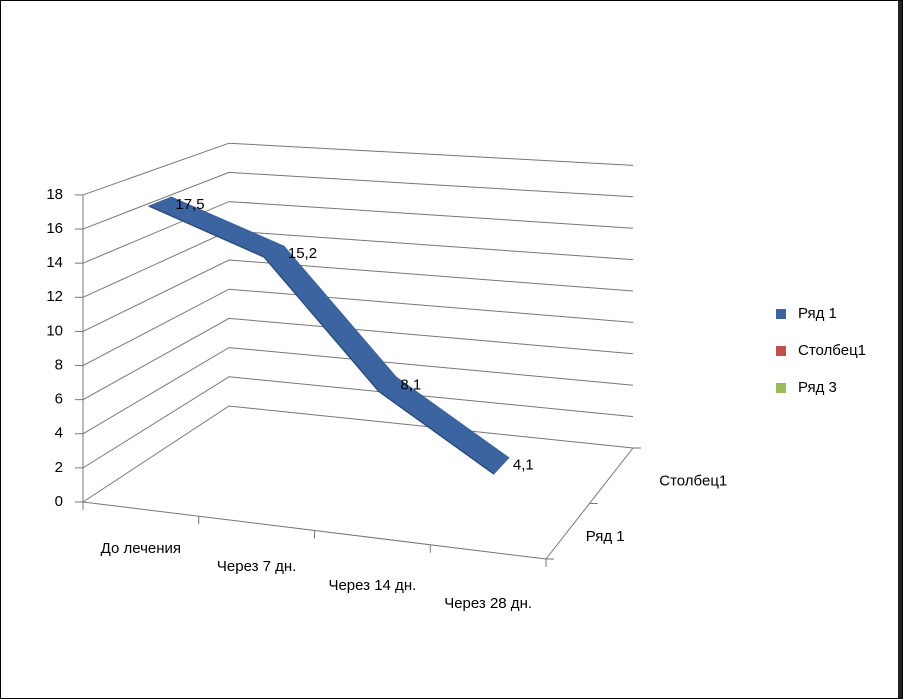 The height and width of the screenshot is (699, 903). Describe the element at coordinates (54, 228) in the screenshot. I see `y-tick-label: 16` at that location.